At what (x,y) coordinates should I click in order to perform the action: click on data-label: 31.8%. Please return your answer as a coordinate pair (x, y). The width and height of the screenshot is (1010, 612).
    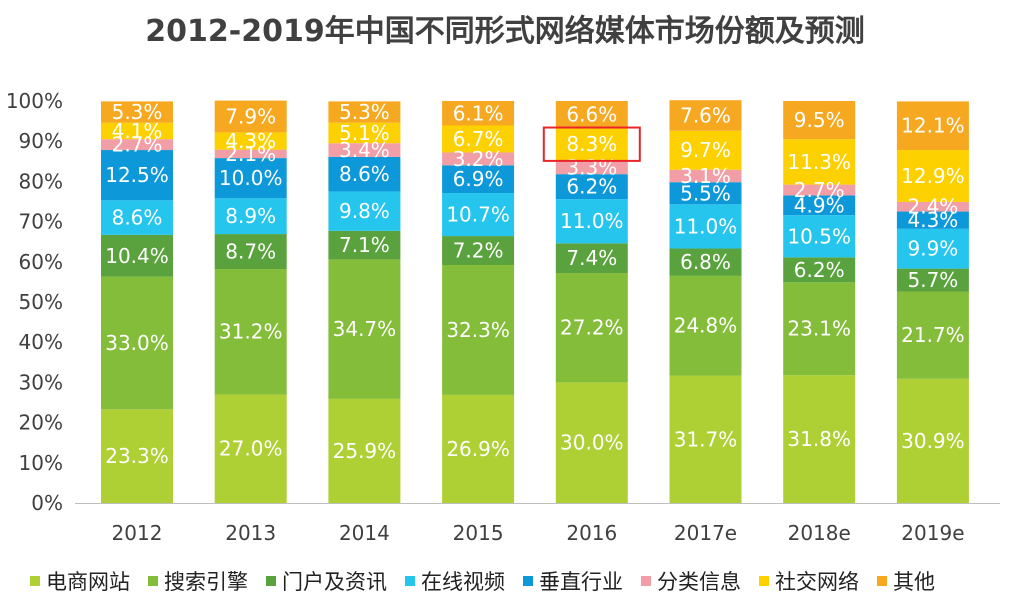
    Looking at the image, I should click on (819, 439).